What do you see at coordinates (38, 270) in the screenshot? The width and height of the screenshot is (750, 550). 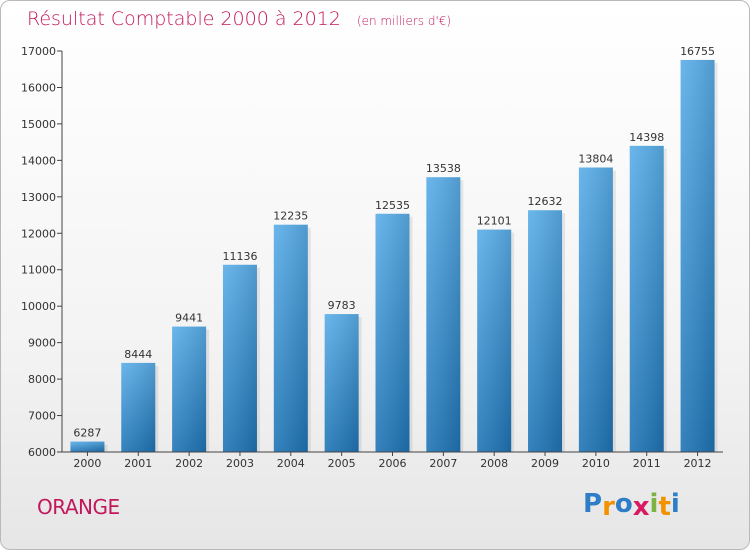 I see `y-tick-label: 11000` at bounding box center [38, 270].